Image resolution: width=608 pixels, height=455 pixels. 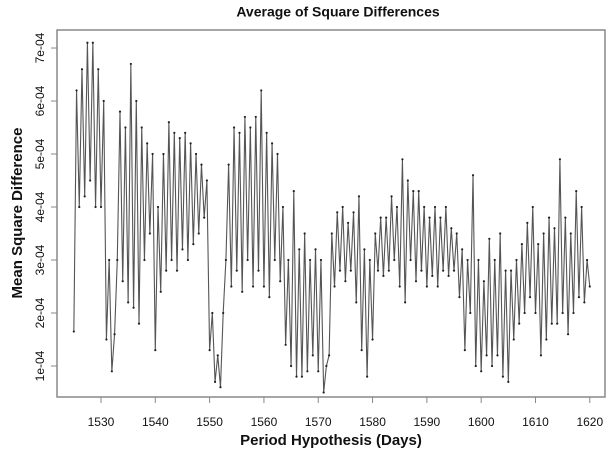 I want to click on y-tick-label: 4e-04, so click(x=40, y=206).